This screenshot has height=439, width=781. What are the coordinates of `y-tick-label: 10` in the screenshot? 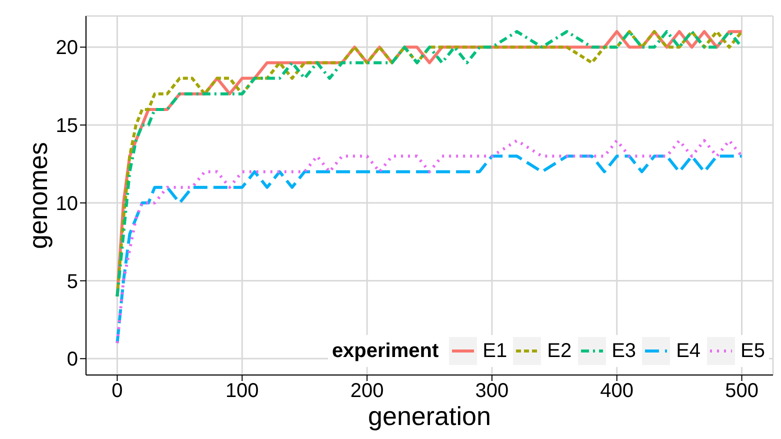 It's located at (67, 204).